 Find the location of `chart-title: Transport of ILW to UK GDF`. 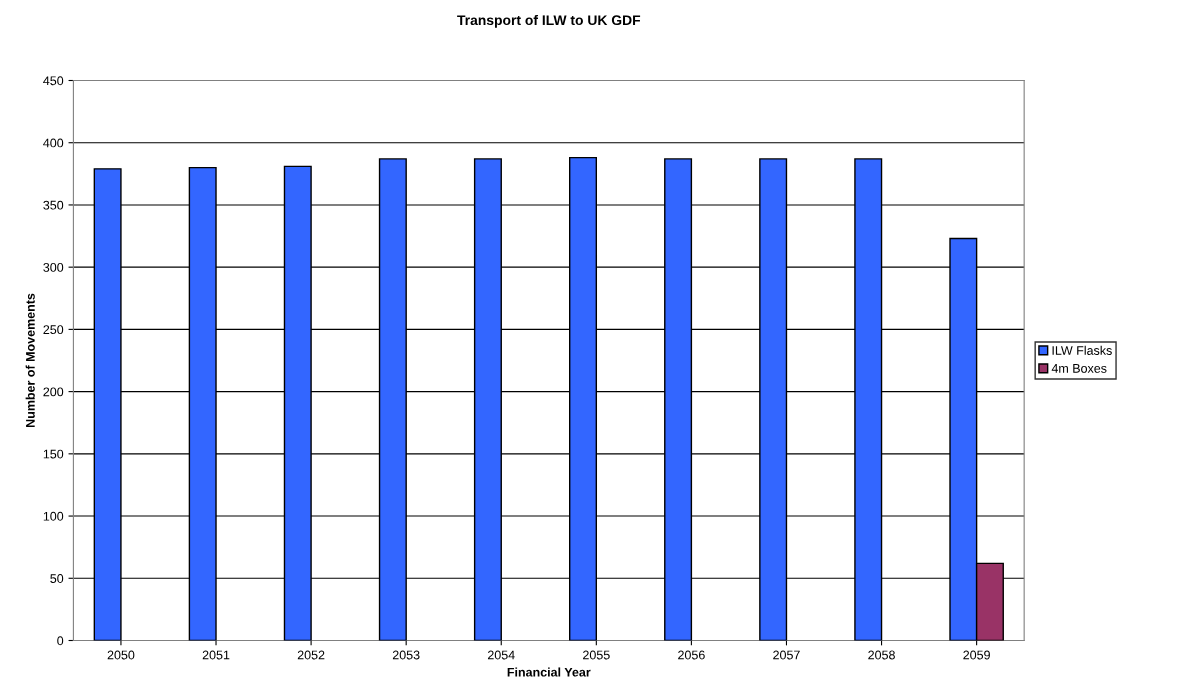

chart-title: Transport of ILW to UK GDF is located at coordinates (549, 21).